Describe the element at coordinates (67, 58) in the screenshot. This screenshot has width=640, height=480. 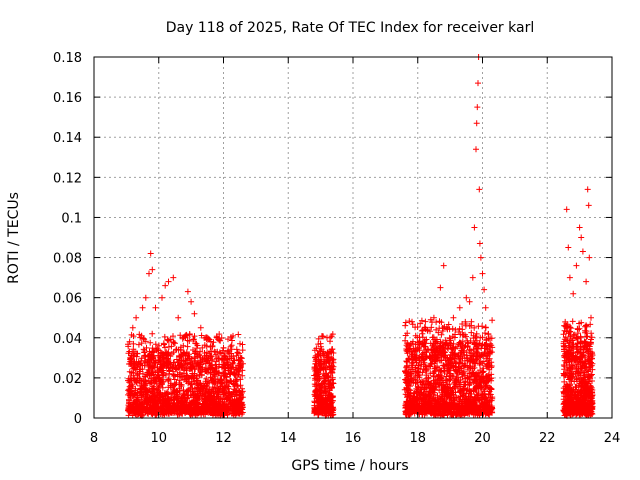
I see `y-tick-label: 0.18` at that location.